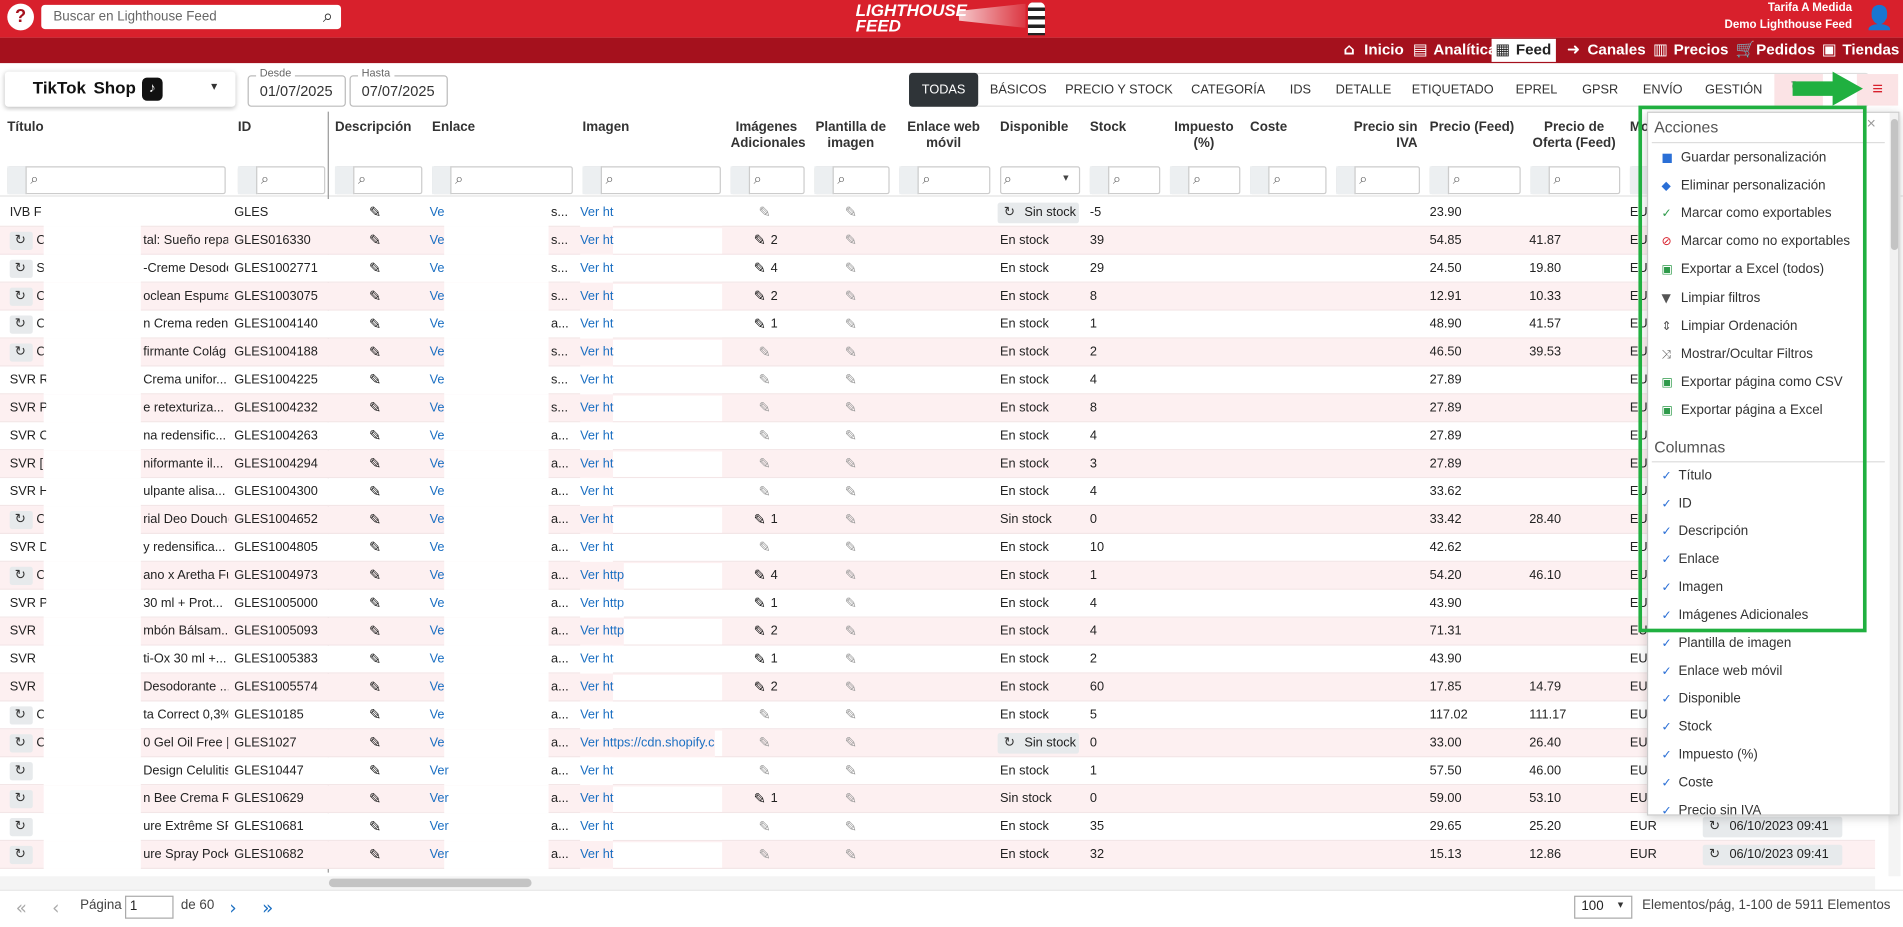  What do you see at coordinates (1718, 755) in the screenshot?
I see `menu-column: Impuesto (%)` at bounding box center [1718, 755].